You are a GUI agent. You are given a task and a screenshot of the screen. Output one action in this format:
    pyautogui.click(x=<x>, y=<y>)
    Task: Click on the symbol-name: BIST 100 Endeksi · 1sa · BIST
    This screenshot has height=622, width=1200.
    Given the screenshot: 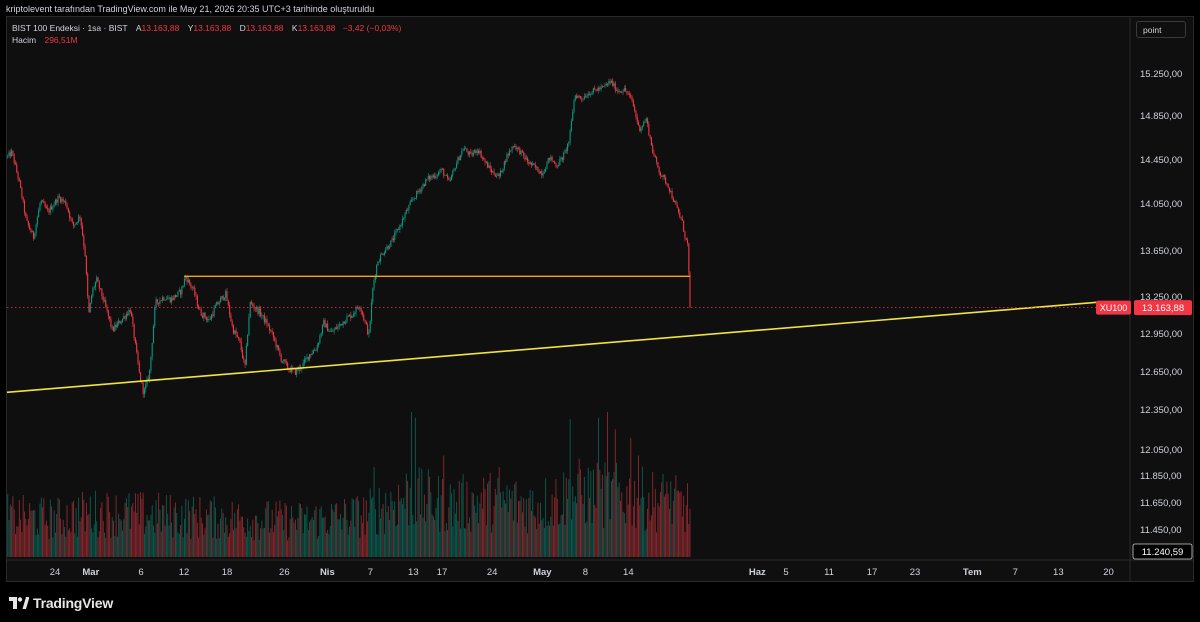 What is the action you would take?
    pyautogui.click(x=70, y=28)
    